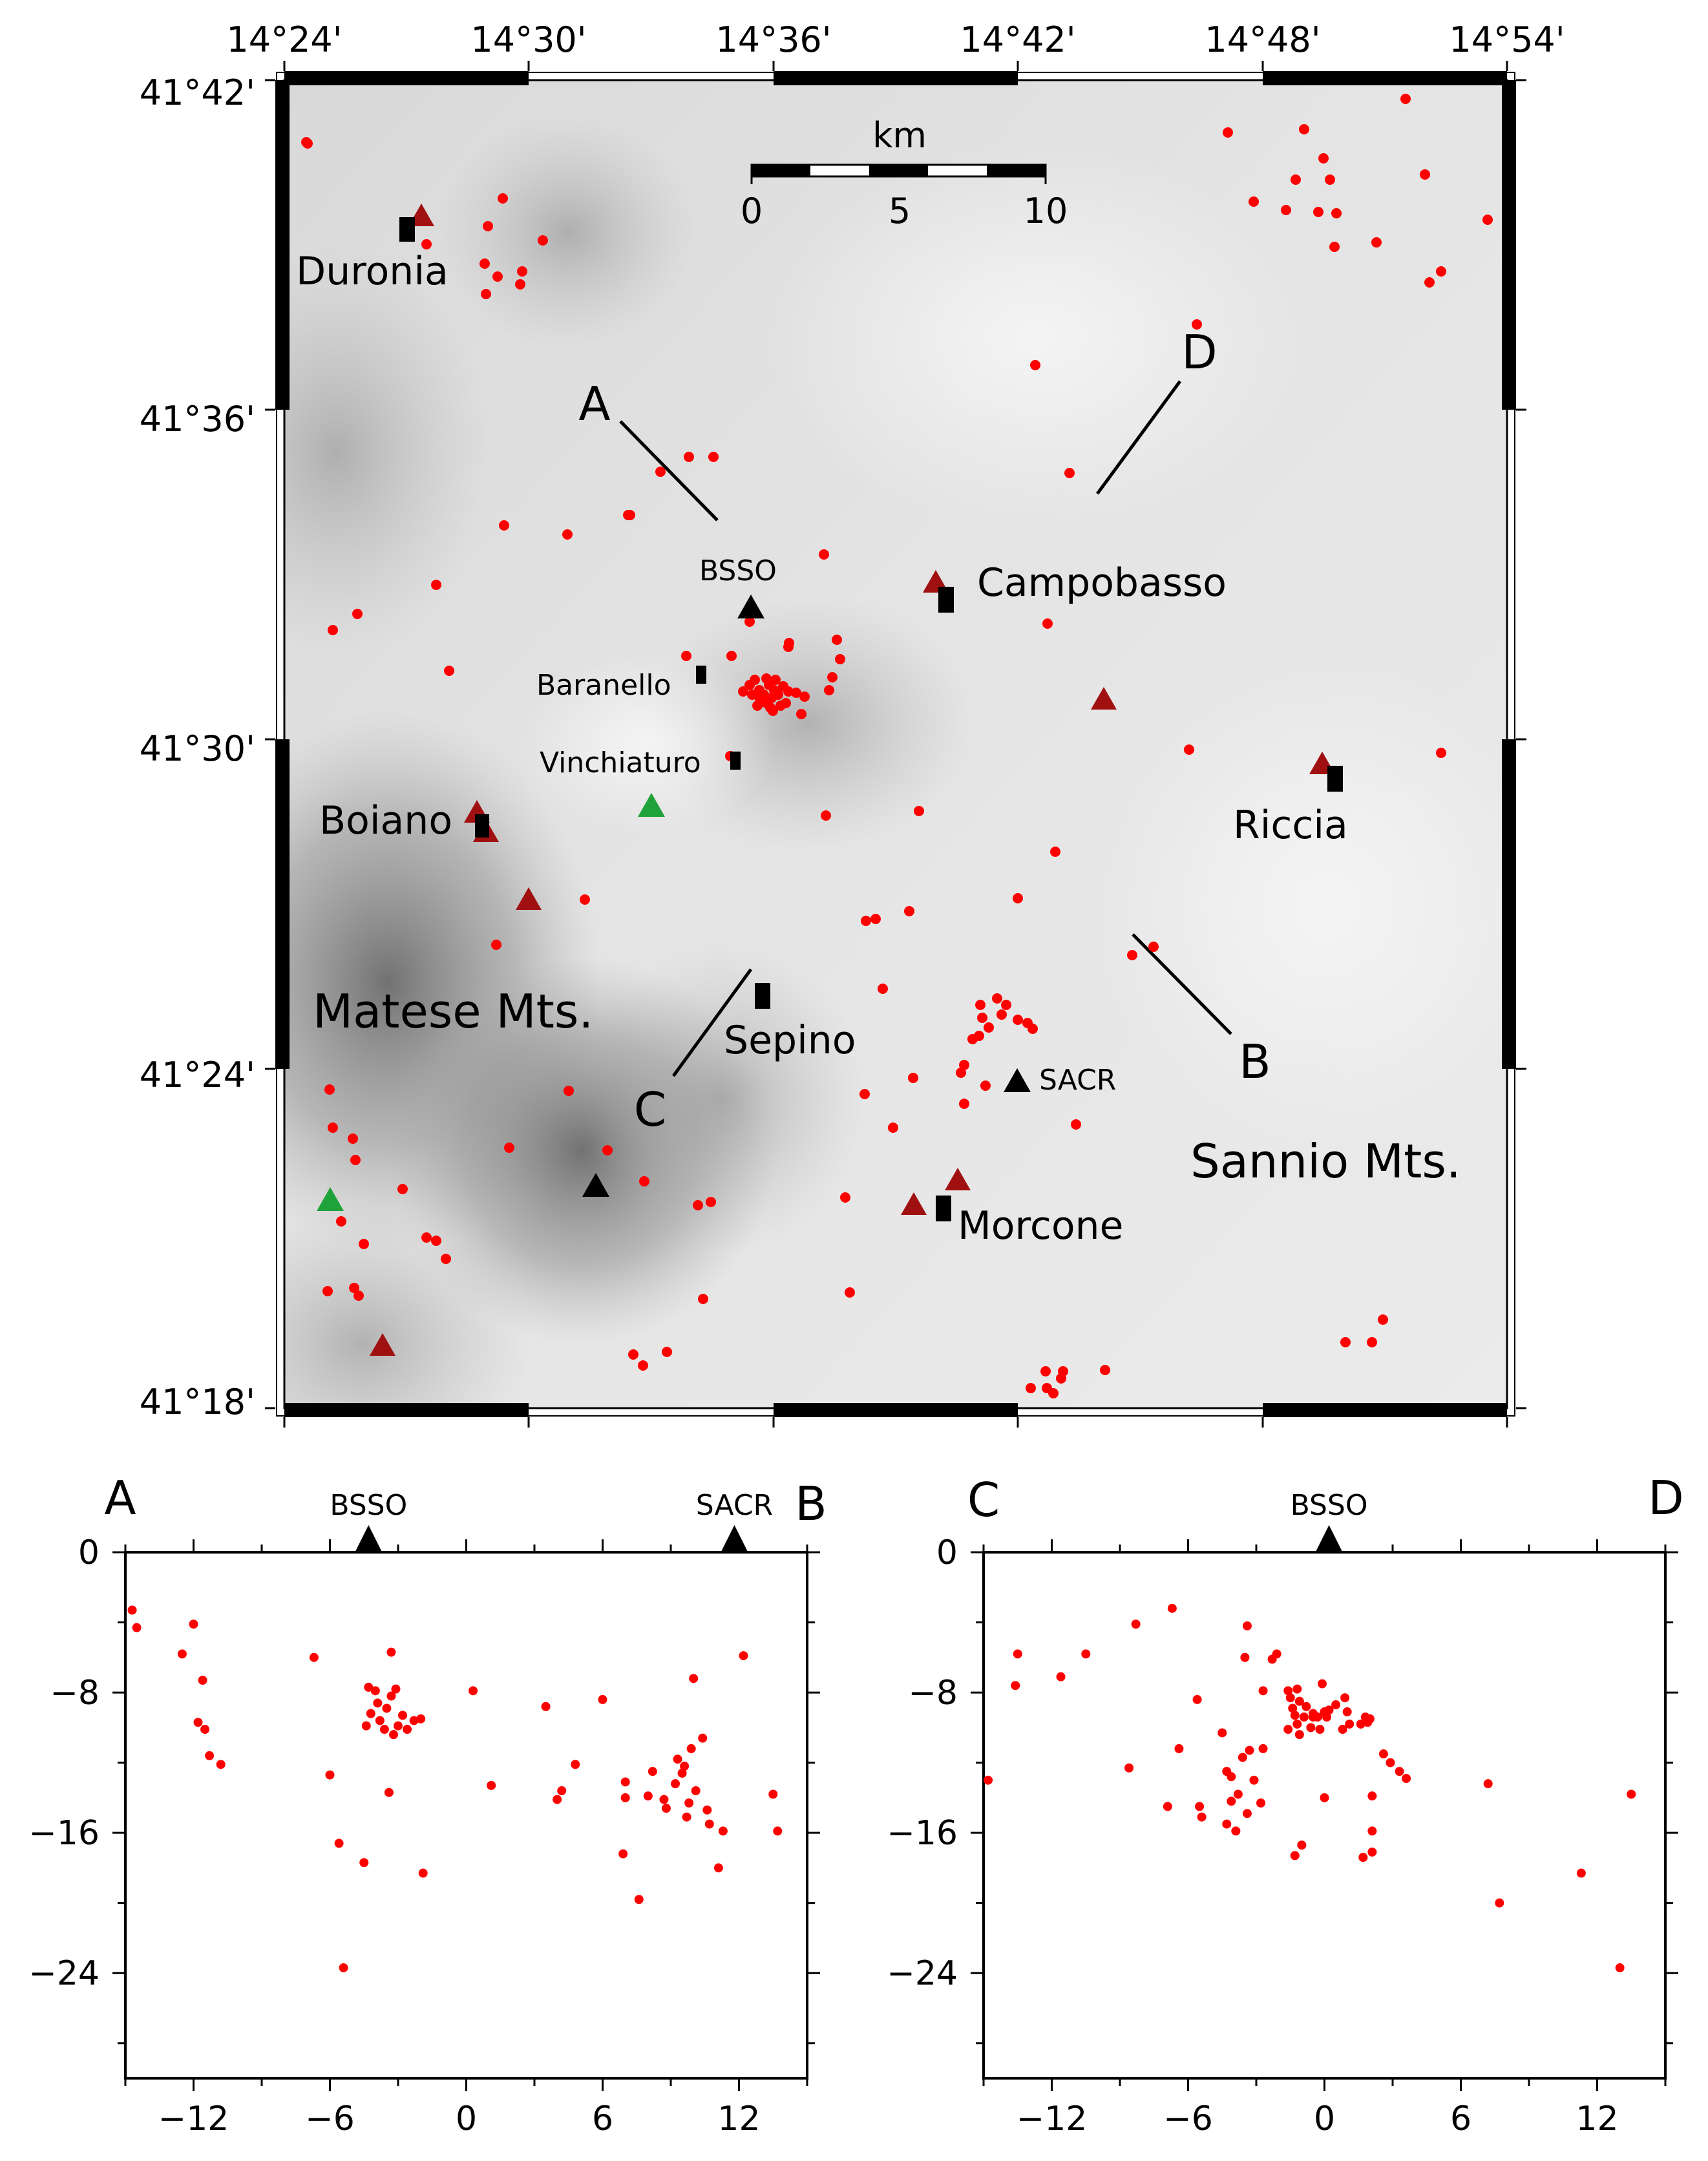 The width and height of the screenshot is (1708, 2161). I want to click on lat-label-41-36: 41°36', so click(197, 419).